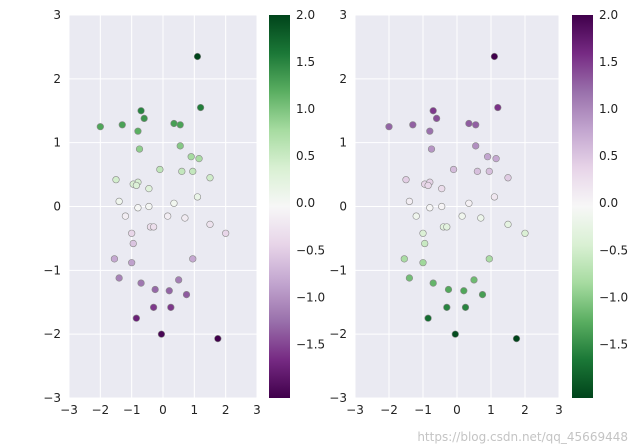 The image size is (636, 448). What do you see at coordinates (69, 410) in the screenshot?
I see `x-tick-label: −3` at bounding box center [69, 410].